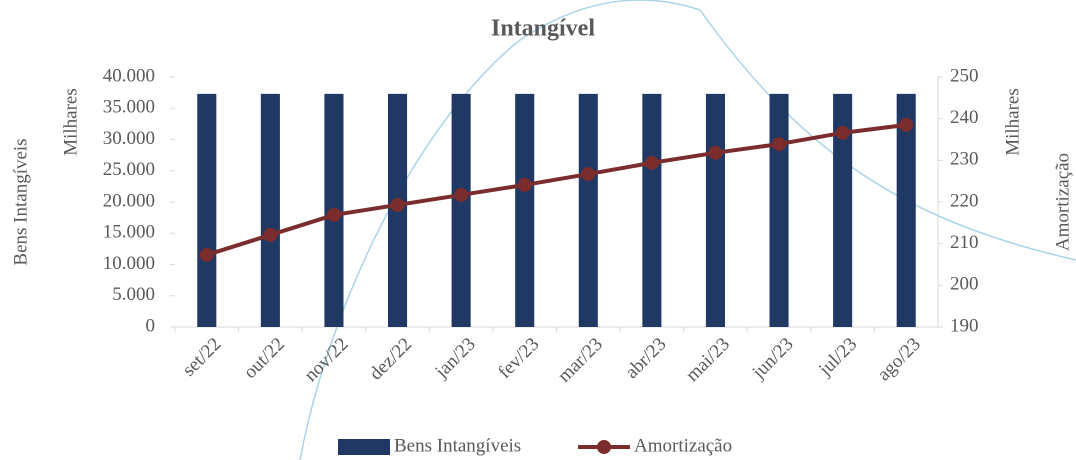 Image resolution: width=1076 pixels, height=460 pixels. I want to click on y2-unit-label: Milhares, so click(1012, 122).